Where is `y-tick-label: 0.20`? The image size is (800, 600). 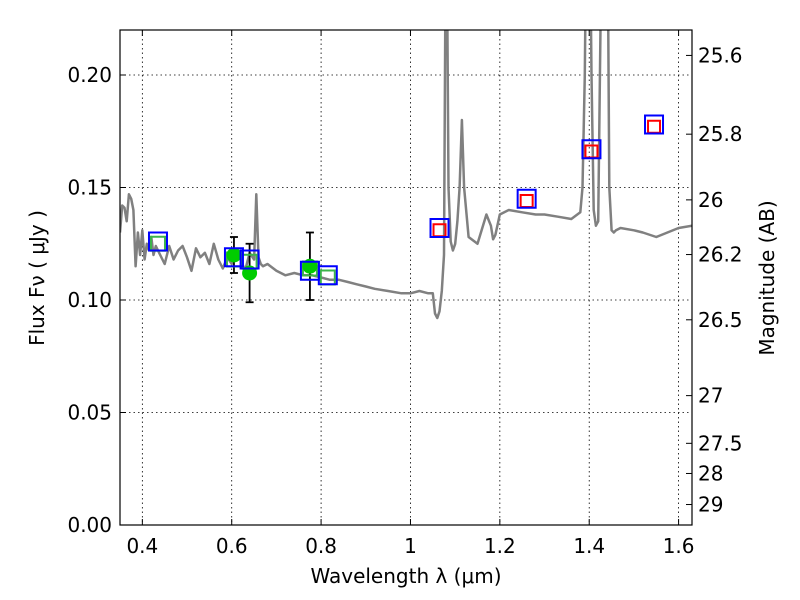 y-tick-label: 0.20 is located at coordinates (89, 75).